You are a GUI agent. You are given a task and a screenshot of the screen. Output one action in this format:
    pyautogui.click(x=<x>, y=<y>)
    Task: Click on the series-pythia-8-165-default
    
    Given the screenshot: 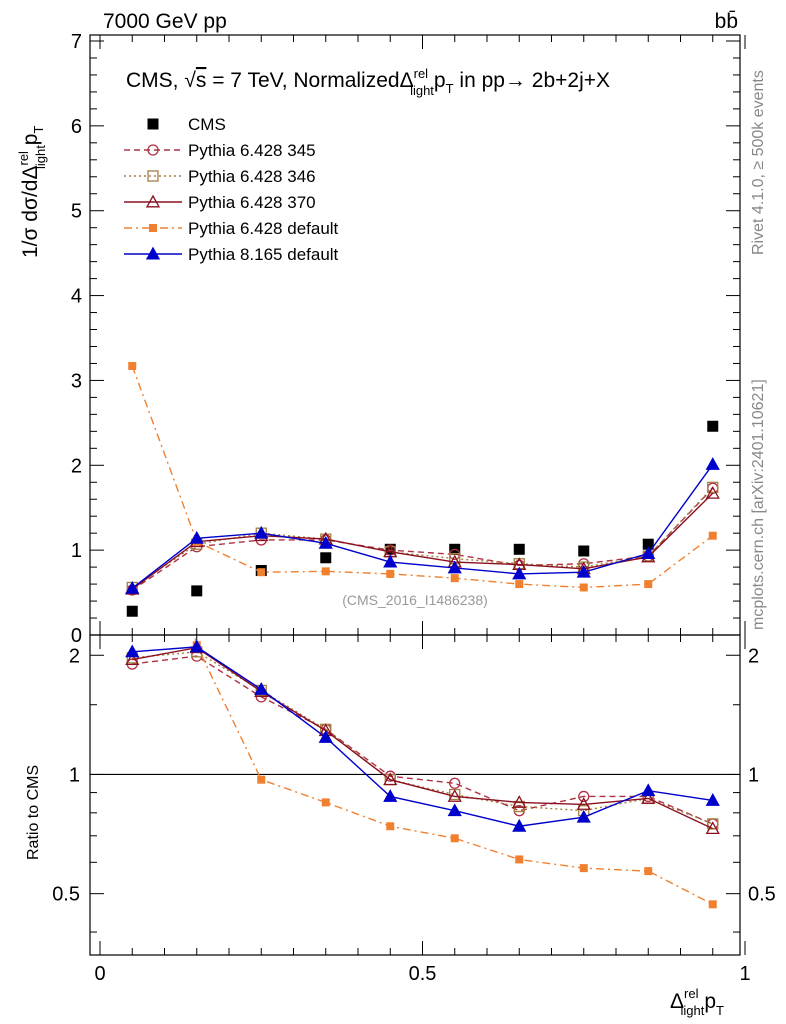 What is the action you would take?
    pyautogui.click(x=422, y=525)
    